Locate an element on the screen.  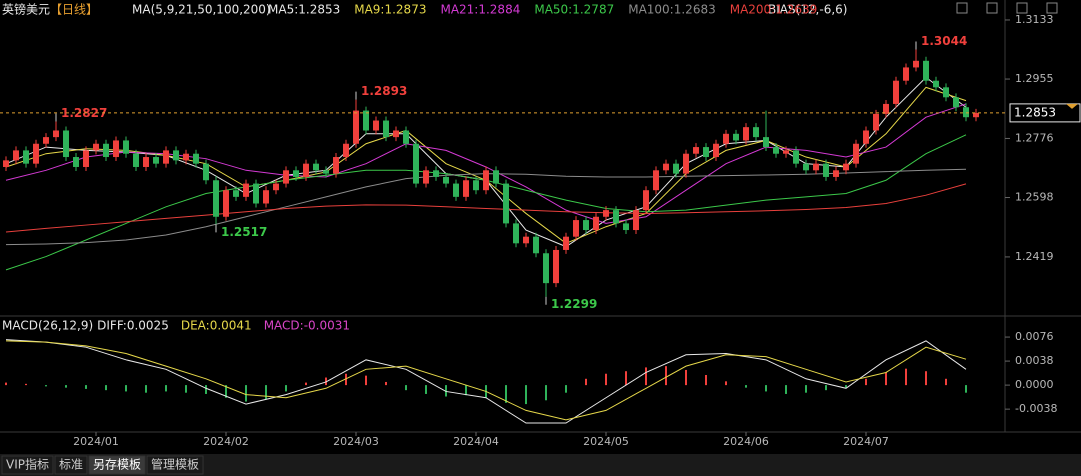
toolbar-tab: 另存模板 is located at coordinates (117, 465).